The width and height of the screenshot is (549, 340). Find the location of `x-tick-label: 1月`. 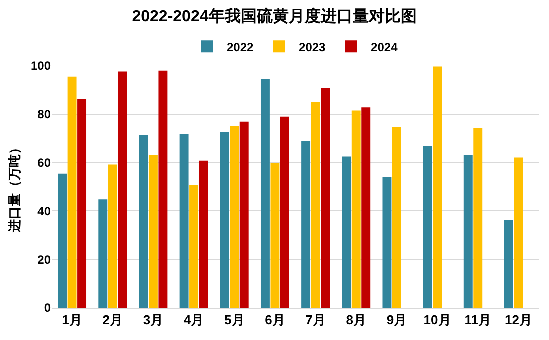

x-tick-label: 1月 is located at coordinates (72, 320).